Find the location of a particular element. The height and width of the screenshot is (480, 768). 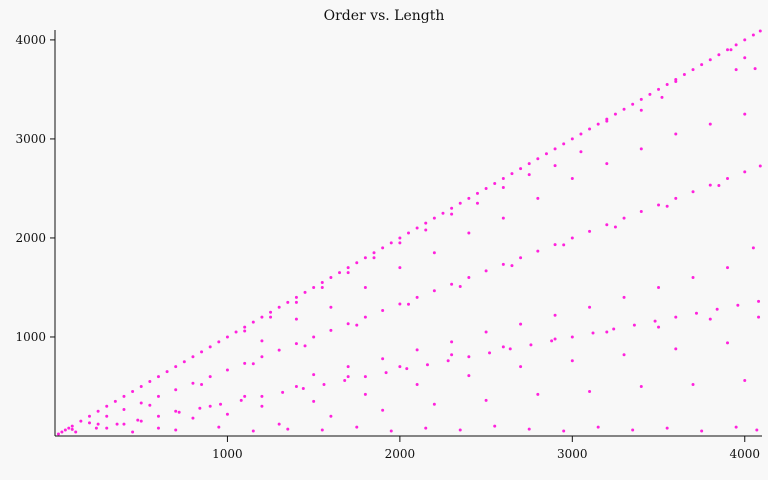

y-tick-label: 4000 is located at coordinates (30, 40).